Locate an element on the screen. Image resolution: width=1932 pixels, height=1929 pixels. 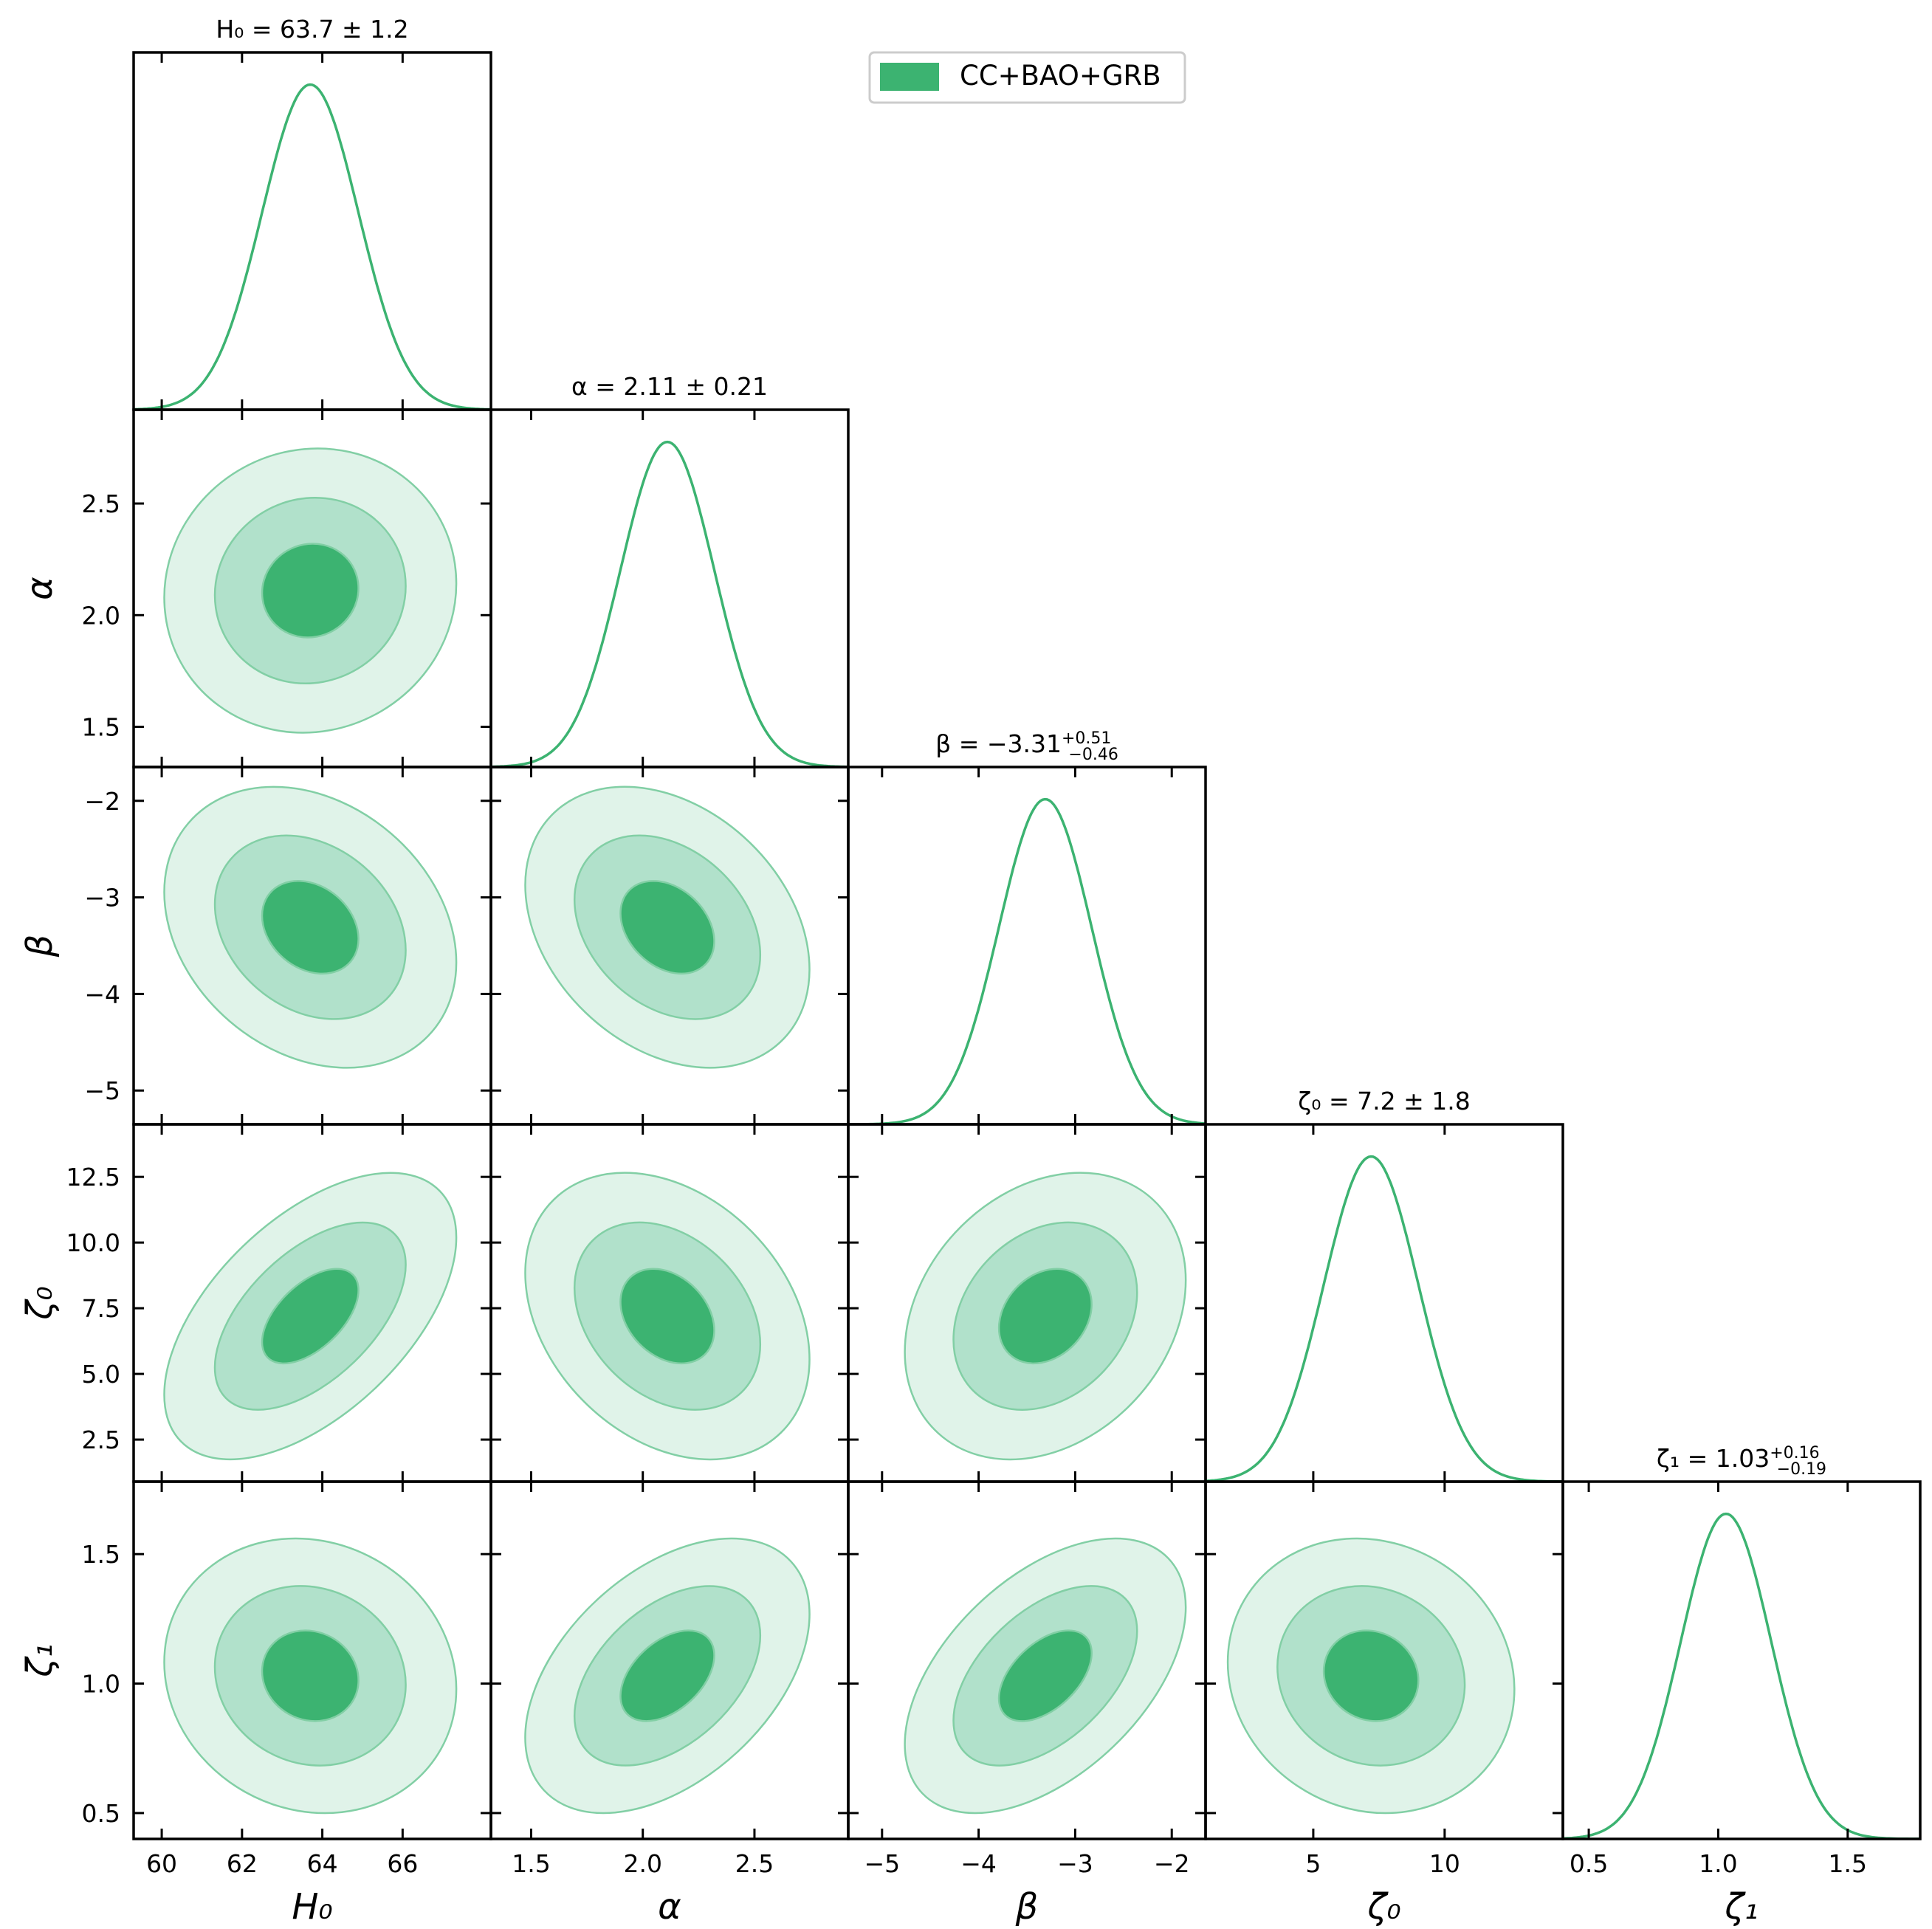
contour-1sigma-zeta0-zeta1 is located at coordinates (1371, 1675).